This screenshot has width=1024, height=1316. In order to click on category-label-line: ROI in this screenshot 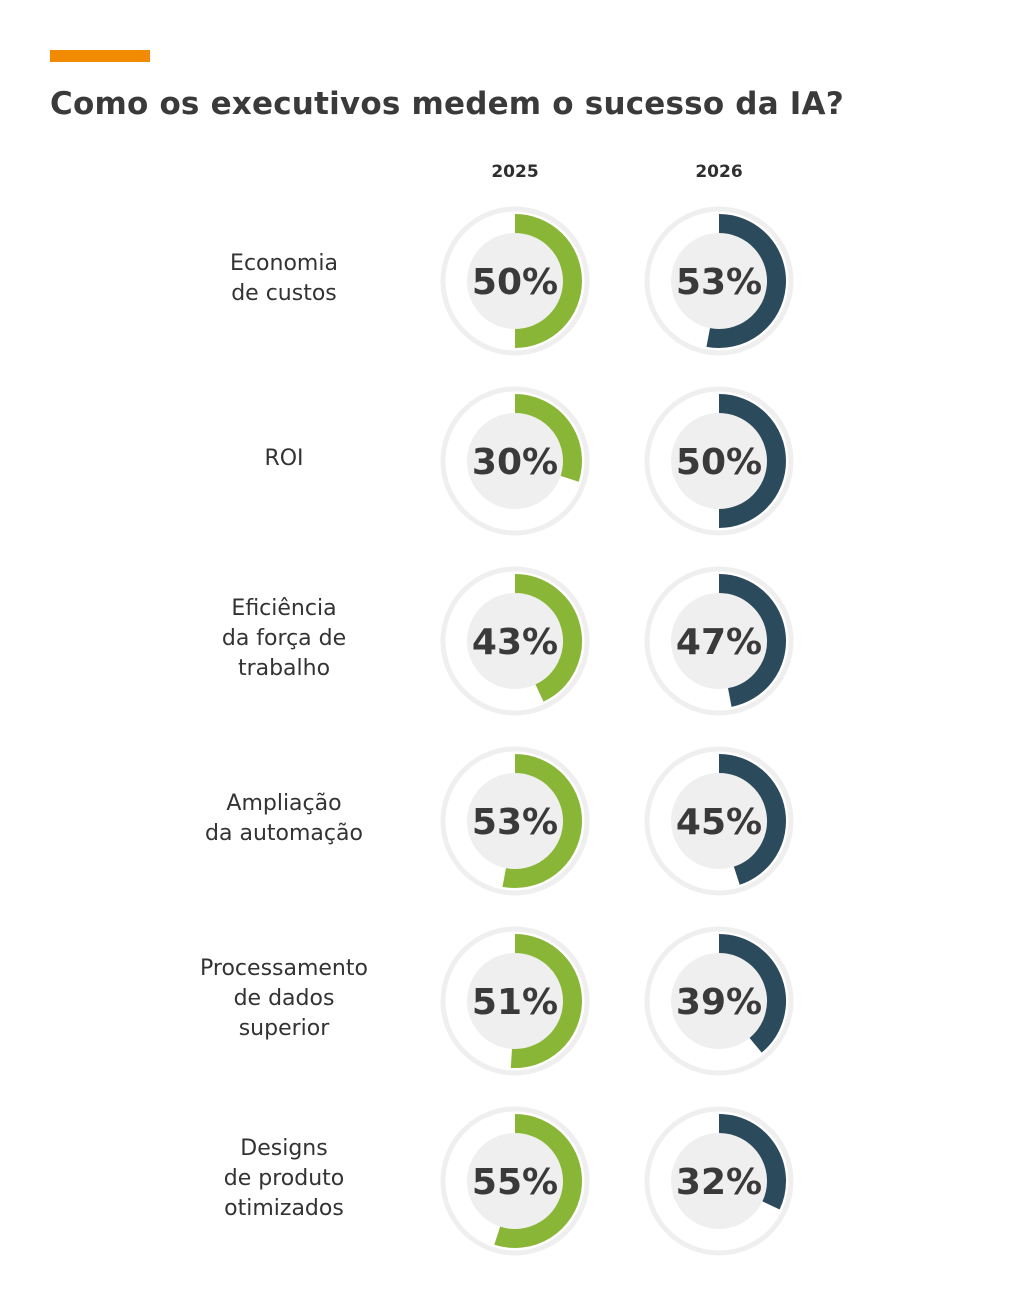, I will do `click(284, 458)`.